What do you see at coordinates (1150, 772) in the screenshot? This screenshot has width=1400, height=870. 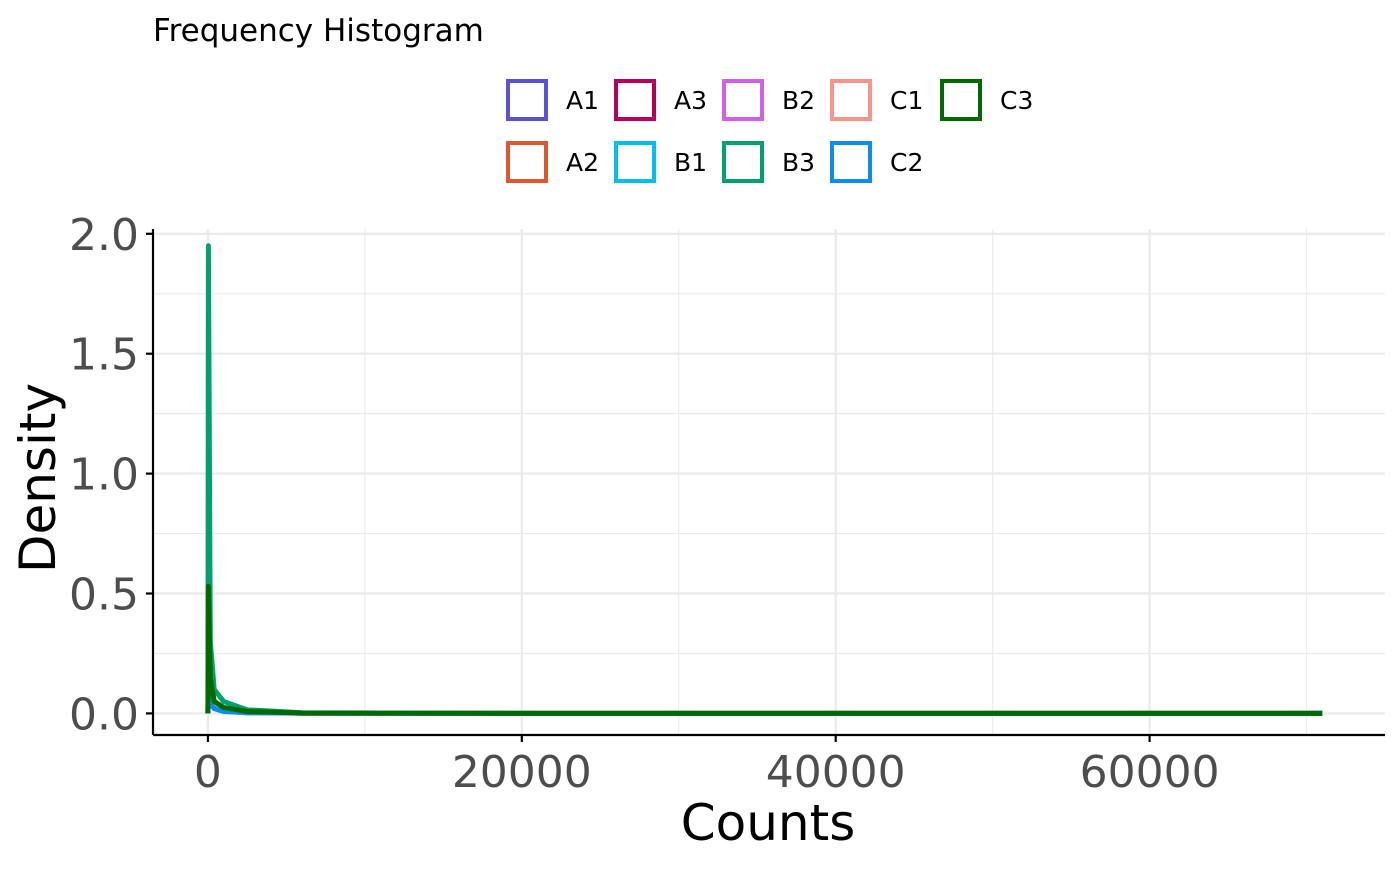 I see `x-tick-label: 60000` at bounding box center [1150, 772].